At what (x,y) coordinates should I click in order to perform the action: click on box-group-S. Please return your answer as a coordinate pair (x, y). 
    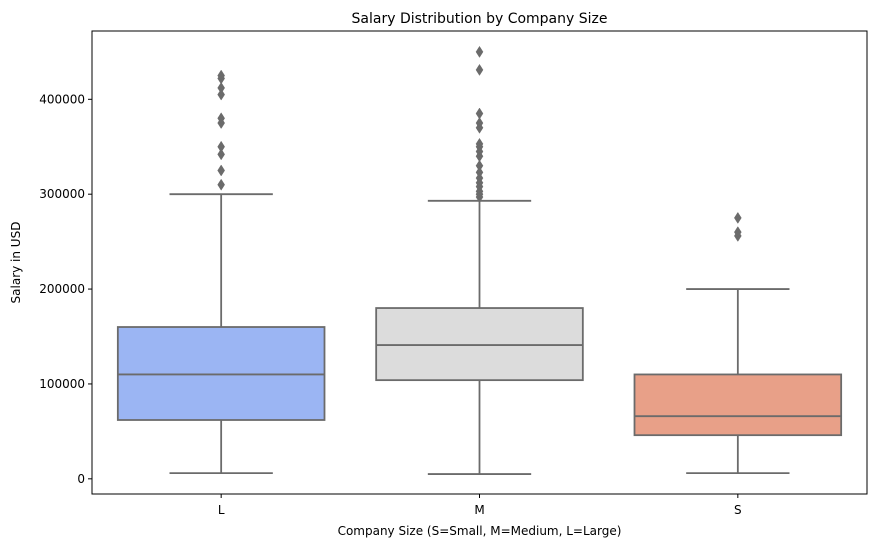
    Looking at the image, I should click on (738, 343).